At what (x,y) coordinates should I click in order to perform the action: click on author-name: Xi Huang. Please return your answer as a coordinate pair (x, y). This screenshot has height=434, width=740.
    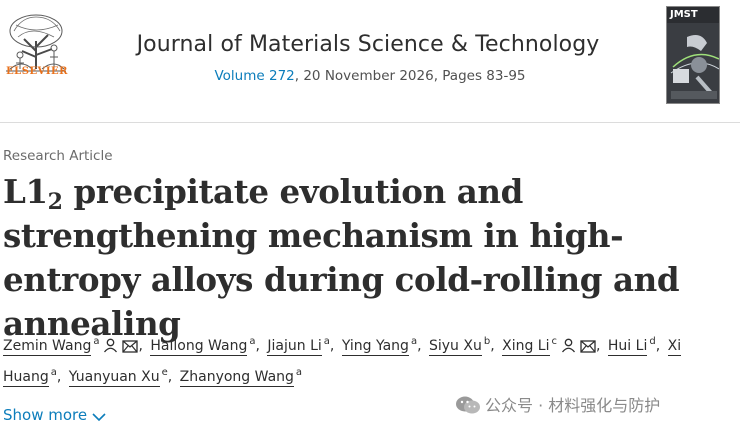
    Looking at the image, I should click on (342, 362).